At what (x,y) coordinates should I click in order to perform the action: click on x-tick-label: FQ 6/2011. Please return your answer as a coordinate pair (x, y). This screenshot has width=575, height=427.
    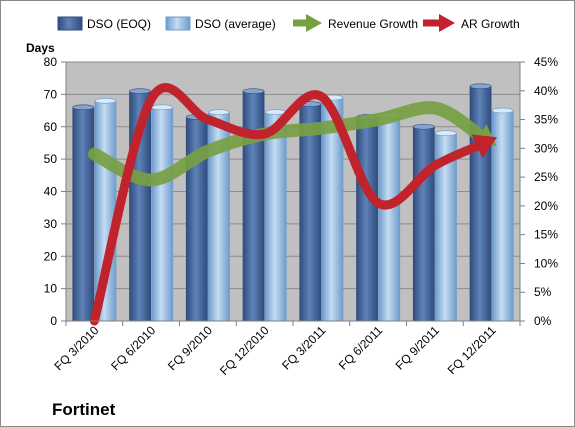
    Looking at the image, I should click on (361, 348).